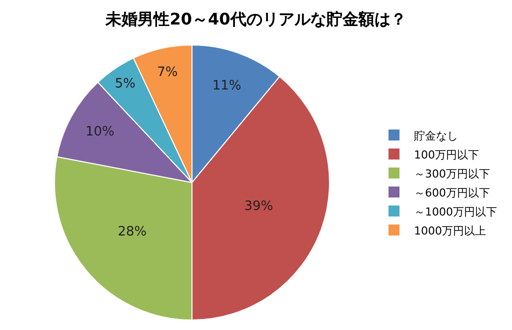 This screenshot has height=330, width=512. What do you see at coordinates (125, 84) in the screenshot?
I see `data-label: 5%` at bounding box center [125, 84].